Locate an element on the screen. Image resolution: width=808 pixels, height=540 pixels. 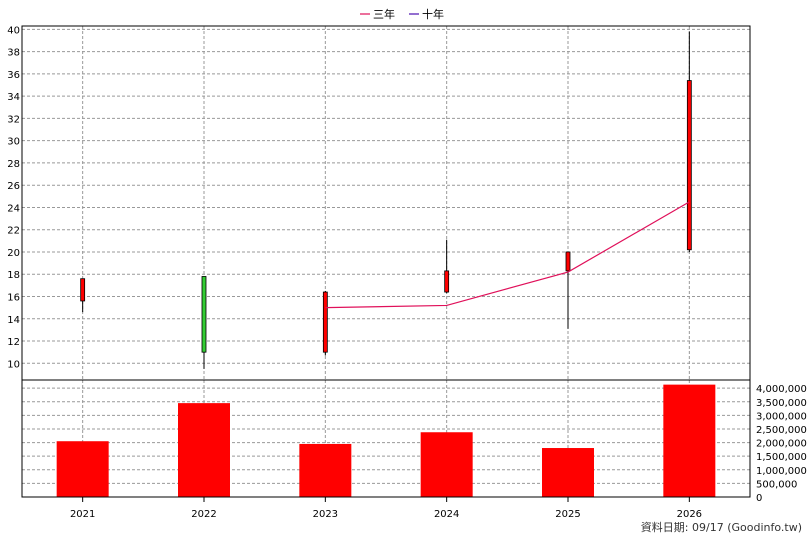
price-tick-label: 38 is located at coordinates (13, 53).